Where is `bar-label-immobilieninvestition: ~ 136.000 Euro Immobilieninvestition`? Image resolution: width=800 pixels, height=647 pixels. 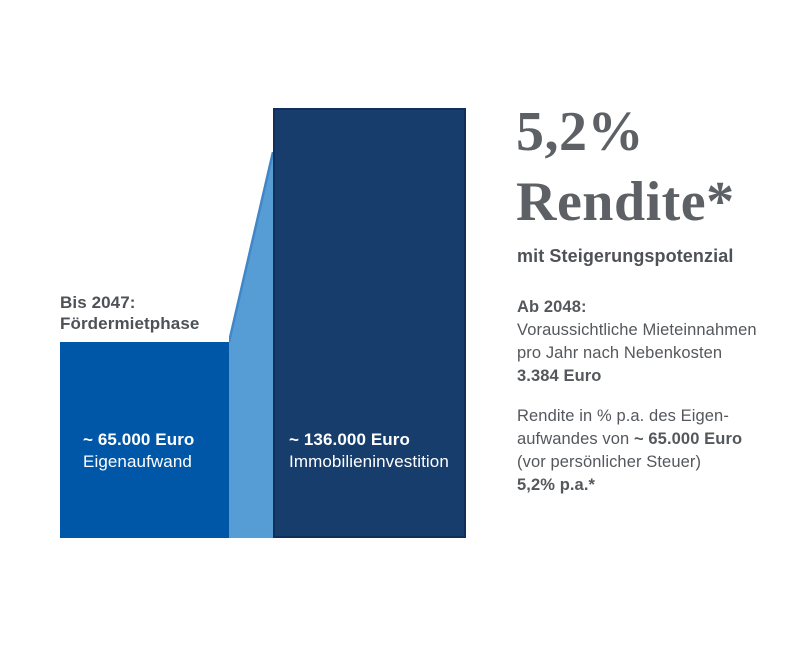
bar-label-immobilieninvestition: ~ 136.000 Euro Immobilieninvestition is located at coordinates (369, 451).